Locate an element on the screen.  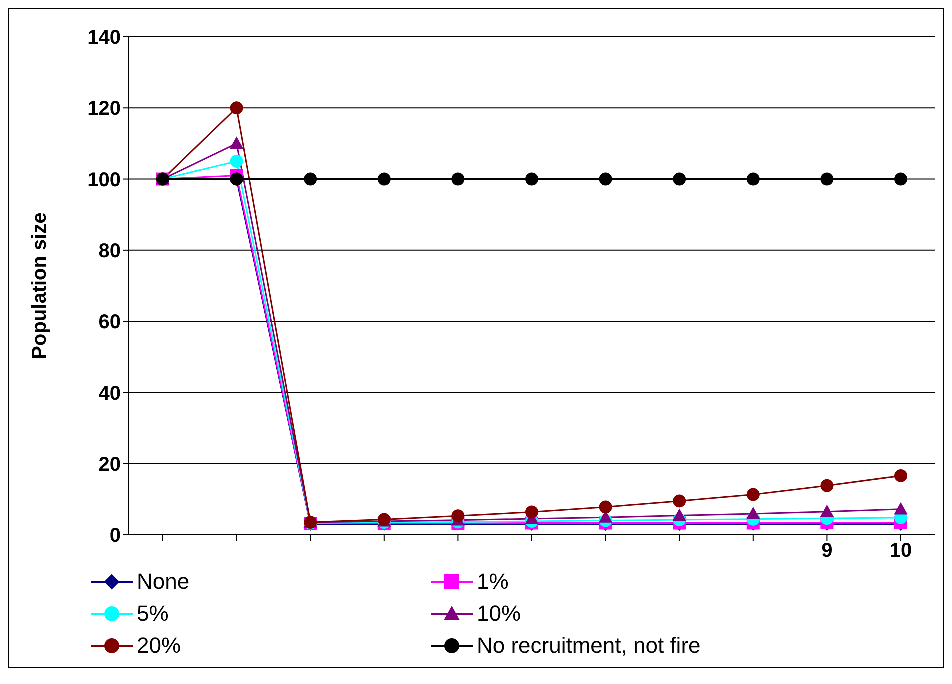
y-tick-label: 120 is located at coordinates (104, 109).